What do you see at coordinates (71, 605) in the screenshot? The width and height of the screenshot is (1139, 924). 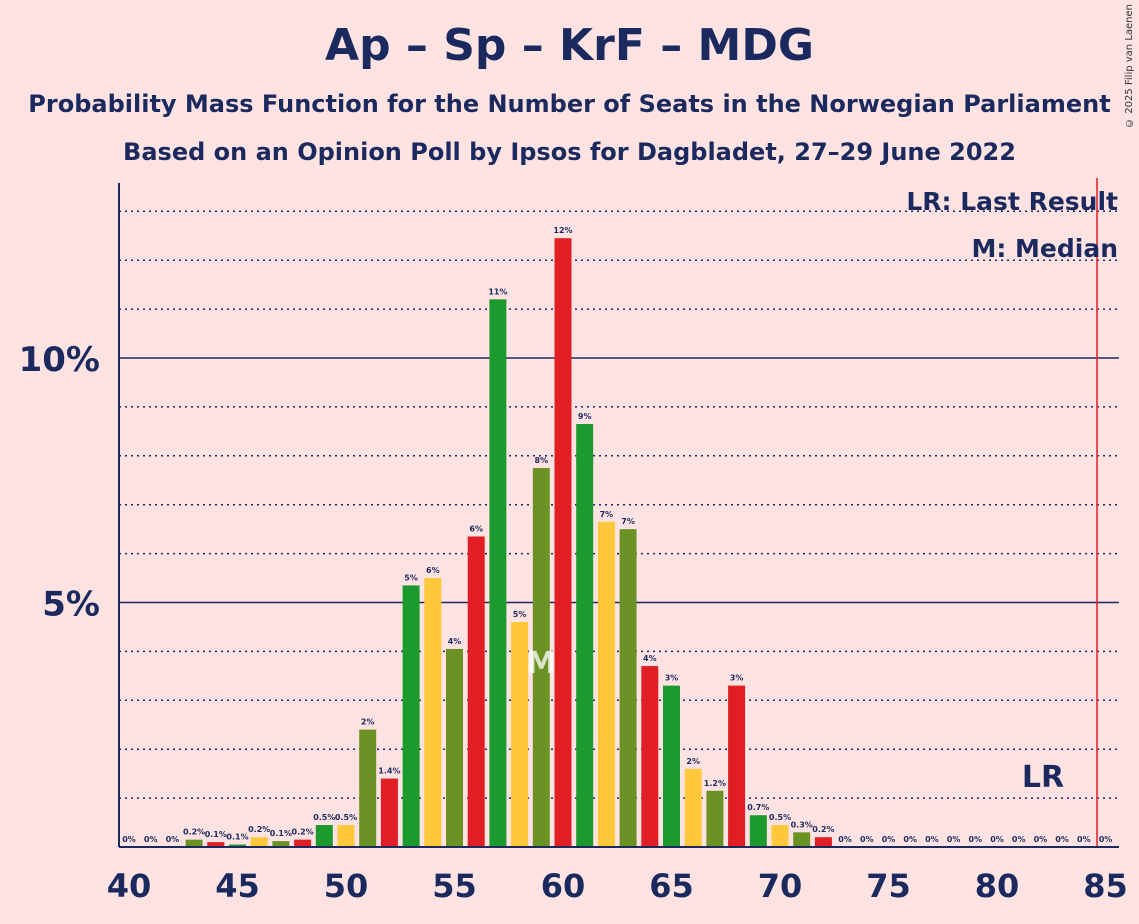 I see `y-tick-label: 5%` at bounding box center [71, 605].